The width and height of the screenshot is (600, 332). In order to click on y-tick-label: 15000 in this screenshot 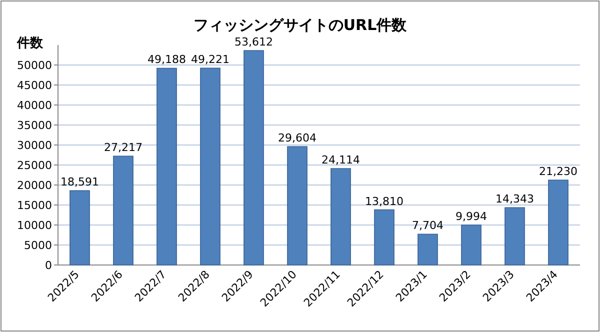, I will do `click(34, 205)`.